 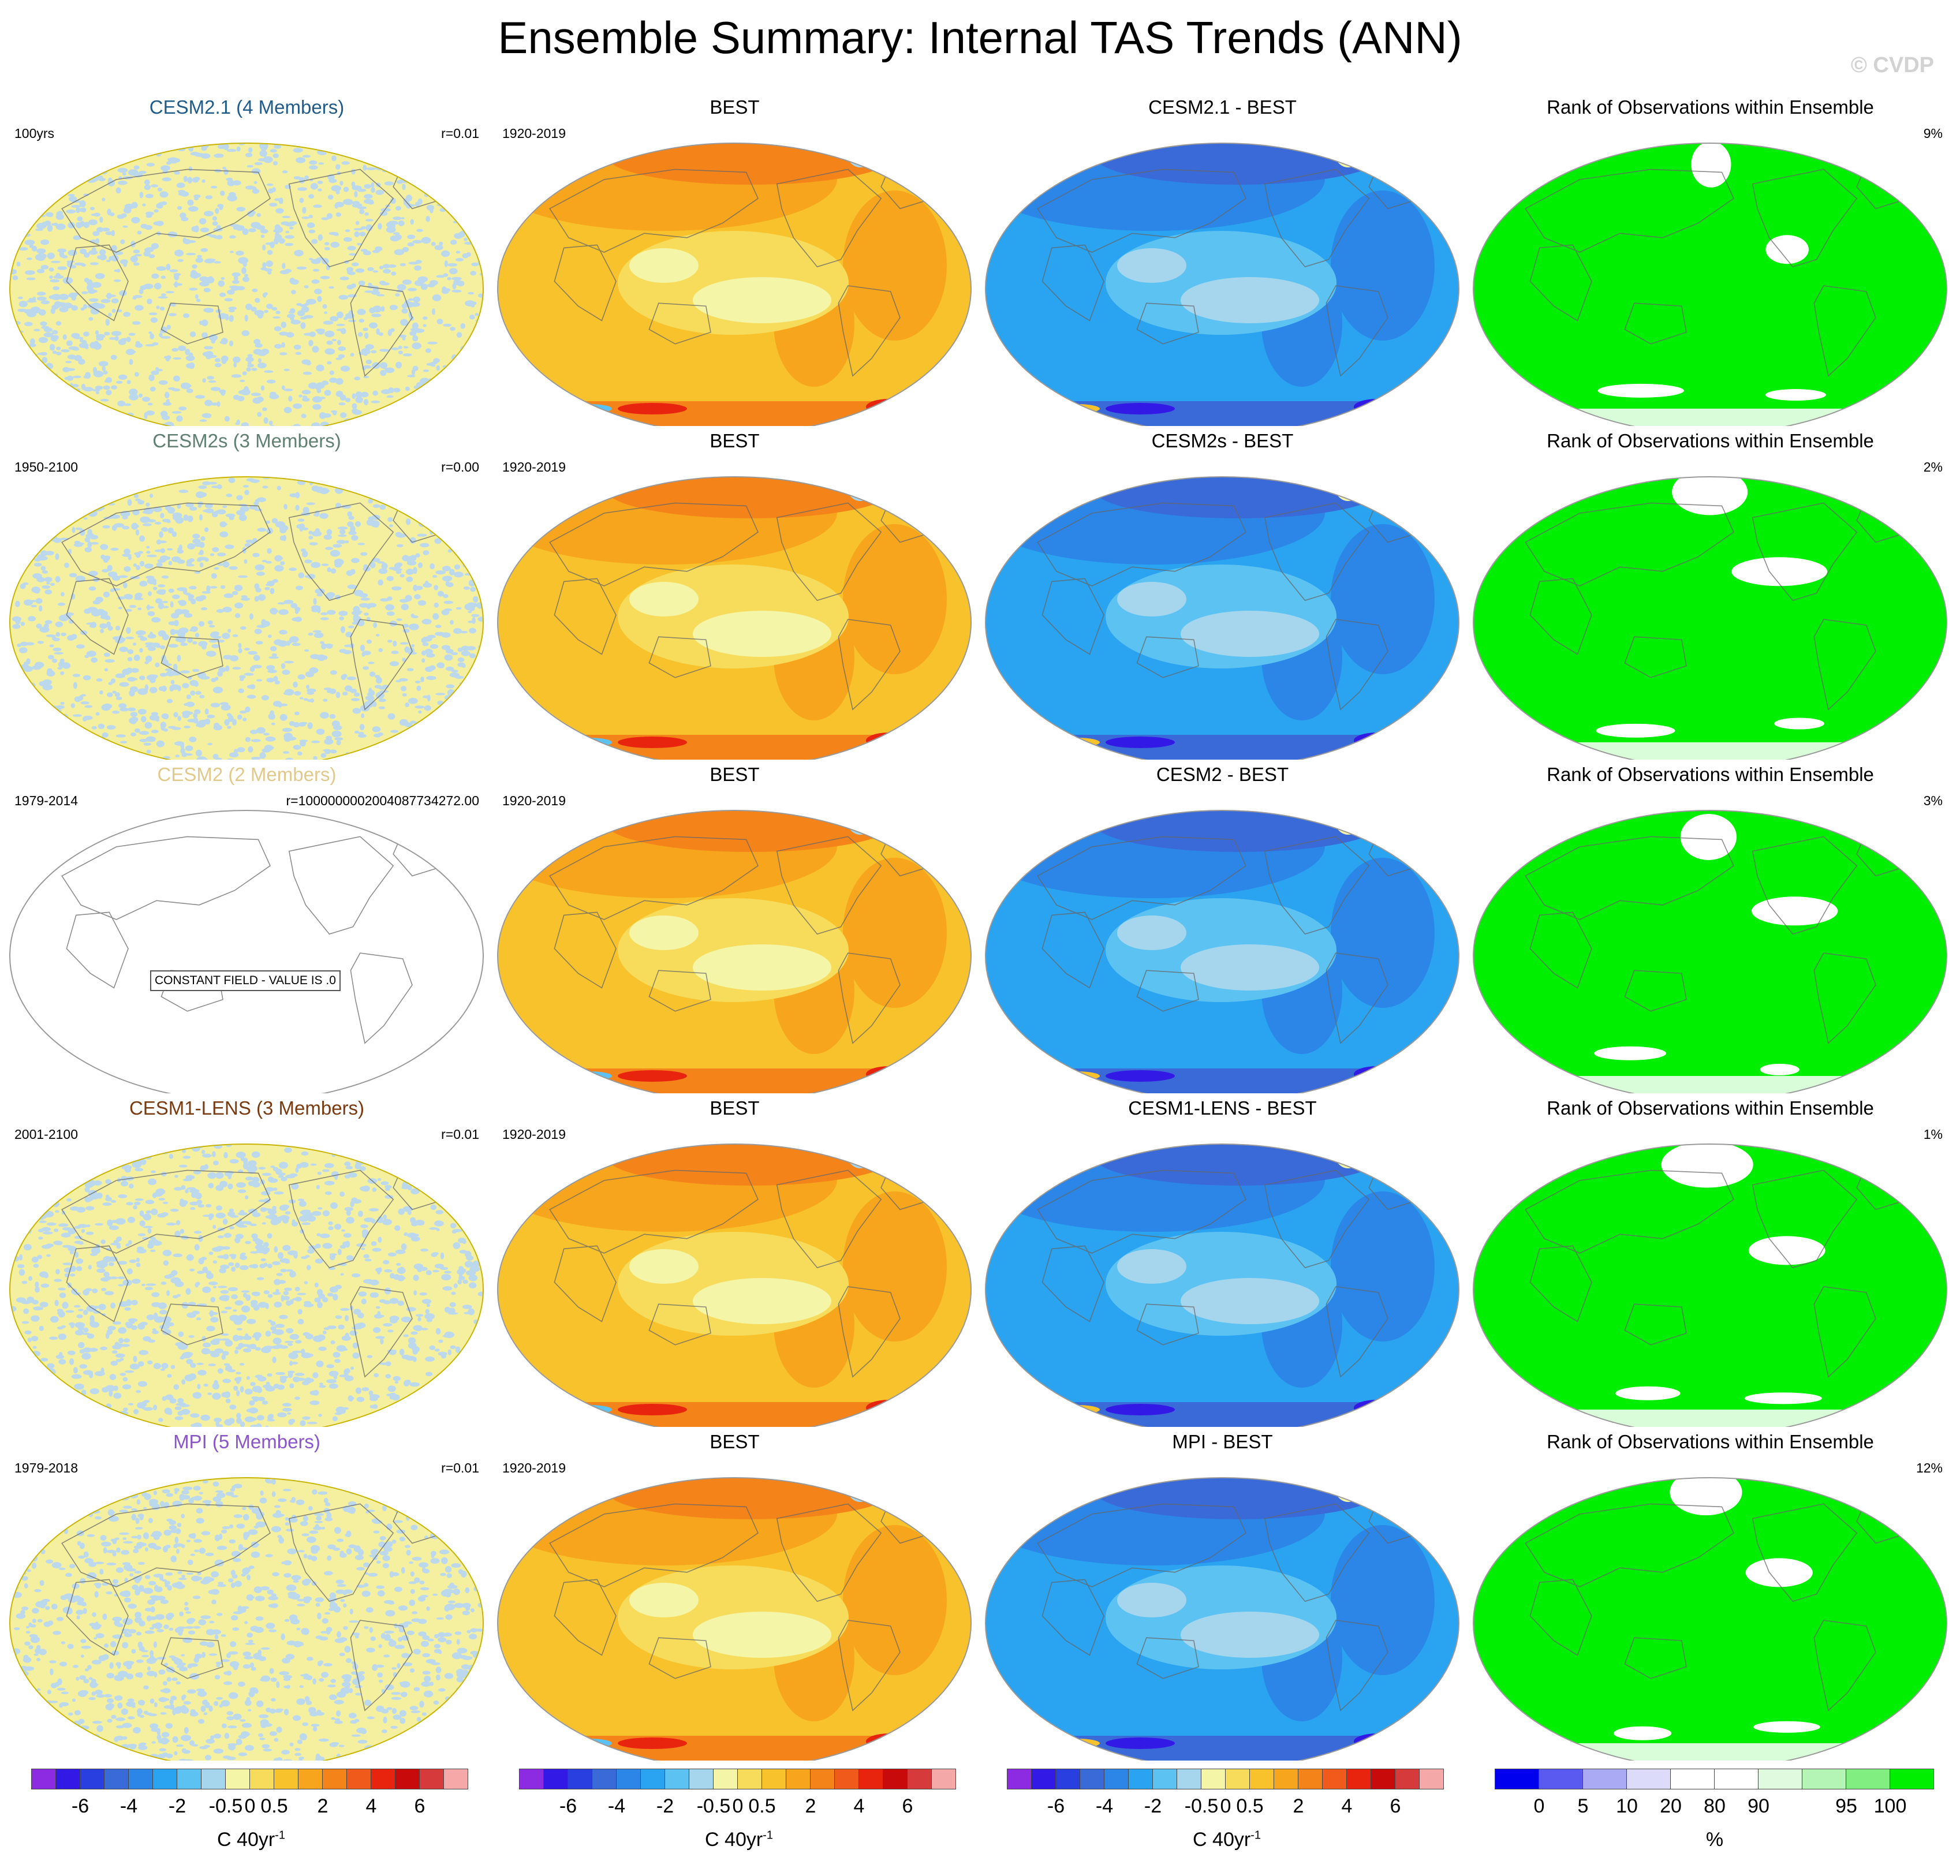 I want to click on map-panel-diff: CESM2 - BEST, so click(x=1222, y=926).